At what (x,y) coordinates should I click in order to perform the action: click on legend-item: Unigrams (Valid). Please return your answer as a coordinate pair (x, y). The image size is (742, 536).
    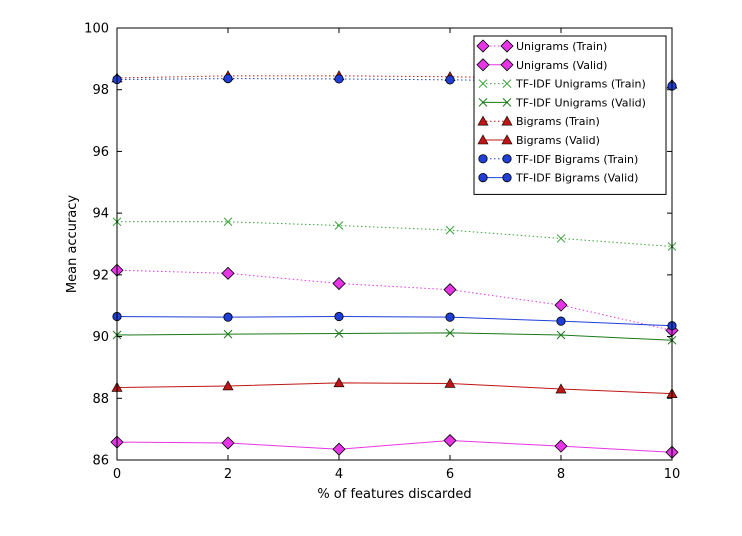
    Looking at the image, I should click on (541, 65).